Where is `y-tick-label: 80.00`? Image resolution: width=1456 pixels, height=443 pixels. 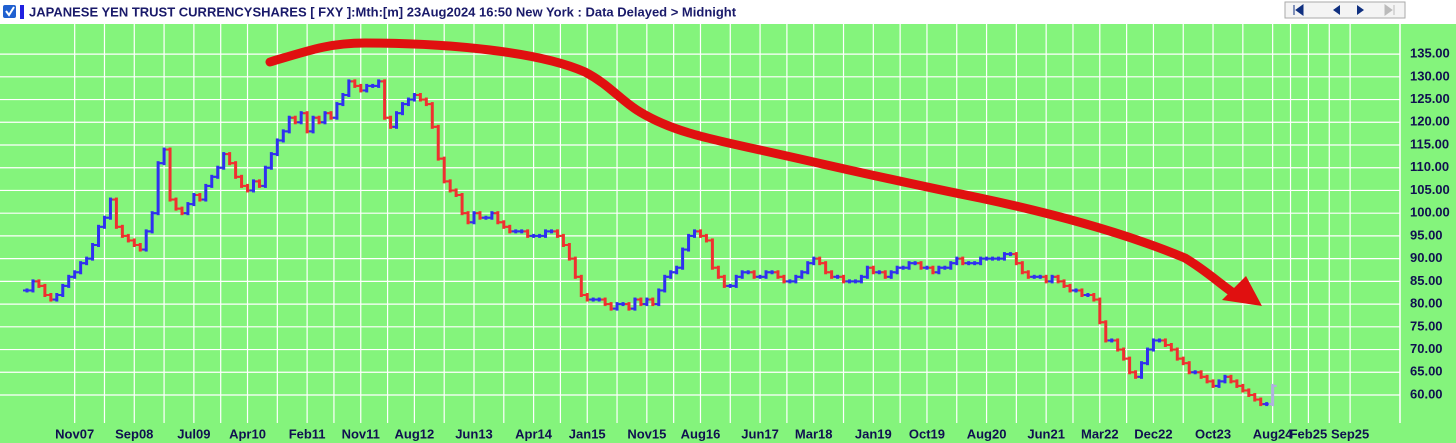
y-tick-label: 80.00 is located at coordinates (1426, 303).